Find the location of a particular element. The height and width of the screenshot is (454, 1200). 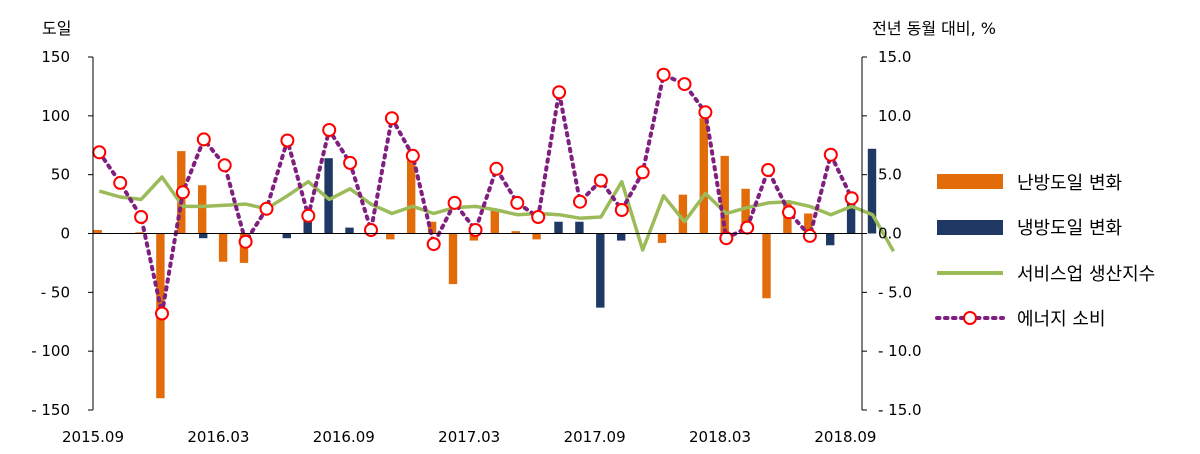

right-tick-label: 0.0 is located at coordinates (890, 234).